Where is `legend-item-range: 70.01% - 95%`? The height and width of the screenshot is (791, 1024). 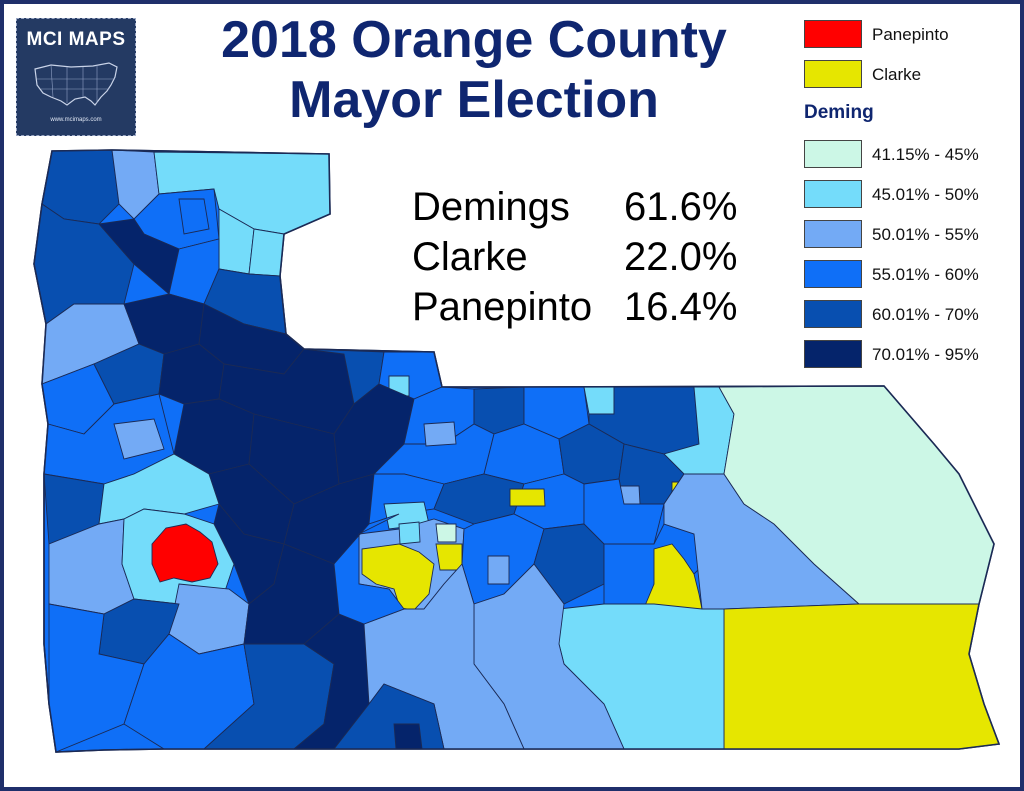
legend-item-range: 70.01% - 95% is located at coordinates (905, 354).